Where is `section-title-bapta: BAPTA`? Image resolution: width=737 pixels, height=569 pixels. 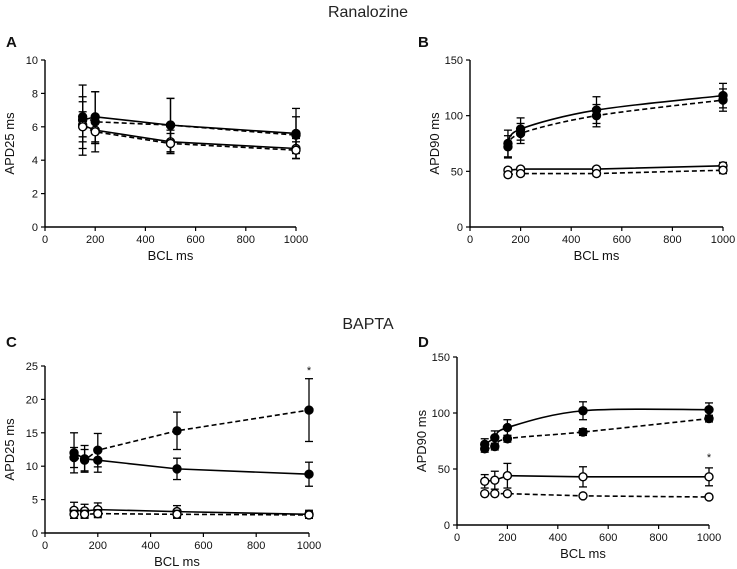 section-title-bapta: BAPTA is located at coordinates (368, 324).